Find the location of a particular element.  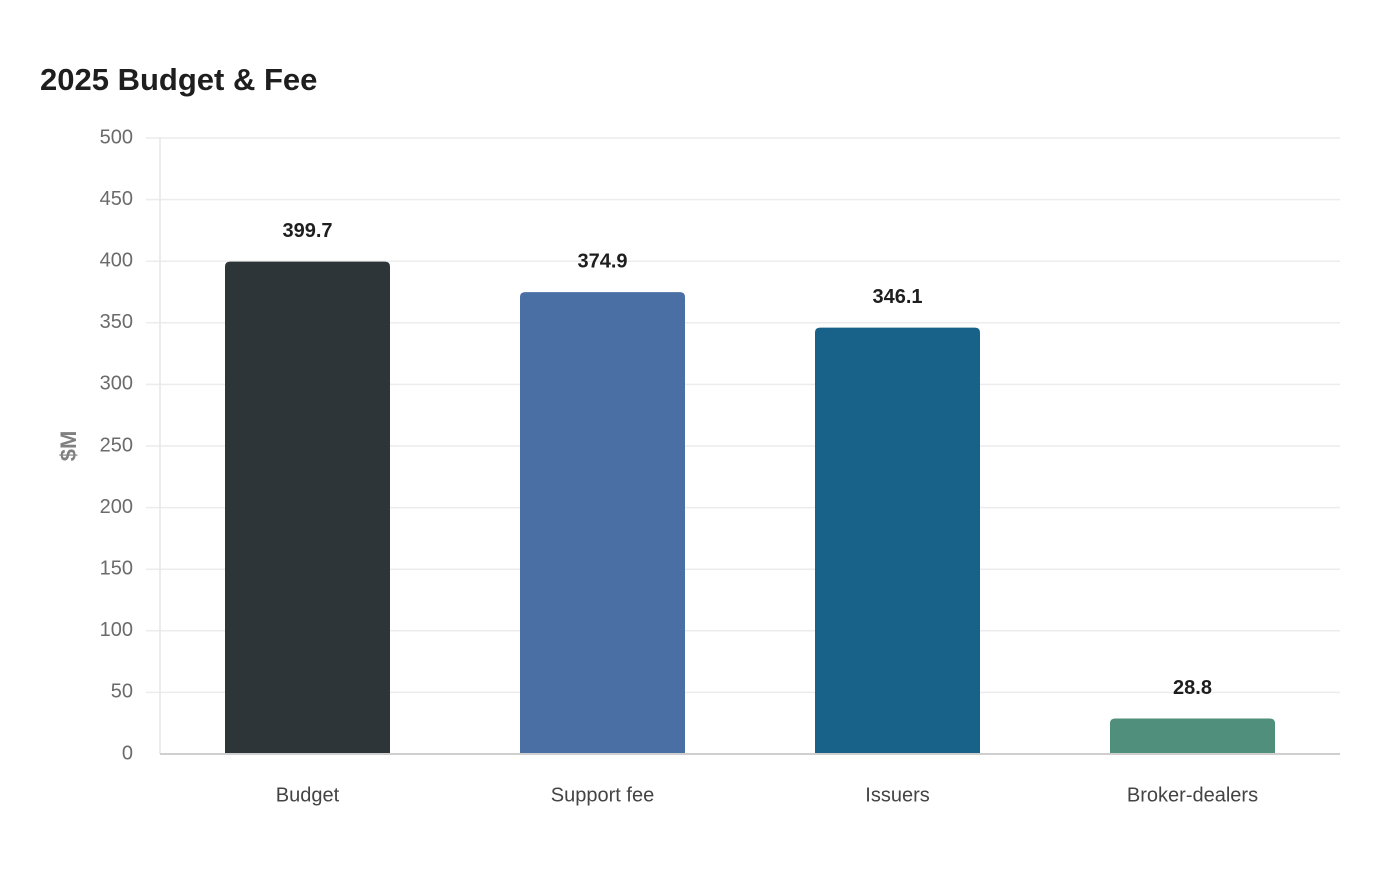

y-tick-label: 450 is located at coordinates (116, 199).